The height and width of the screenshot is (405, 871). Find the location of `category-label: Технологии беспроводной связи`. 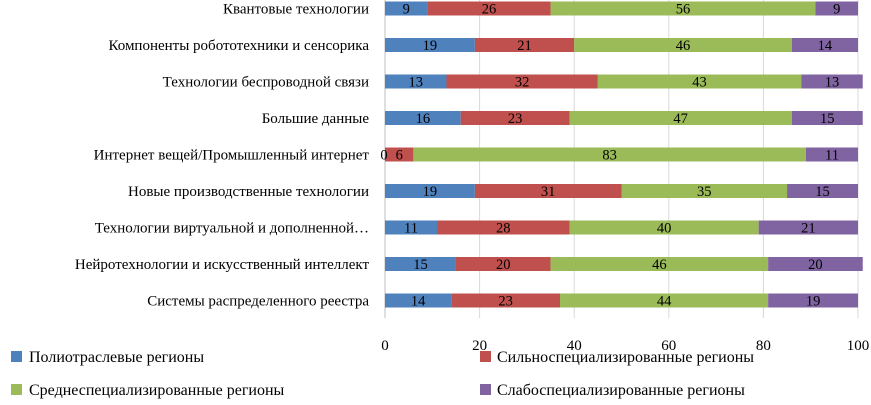

category-label: Технологии беспроводной связи is located at coordinates (266, 83).